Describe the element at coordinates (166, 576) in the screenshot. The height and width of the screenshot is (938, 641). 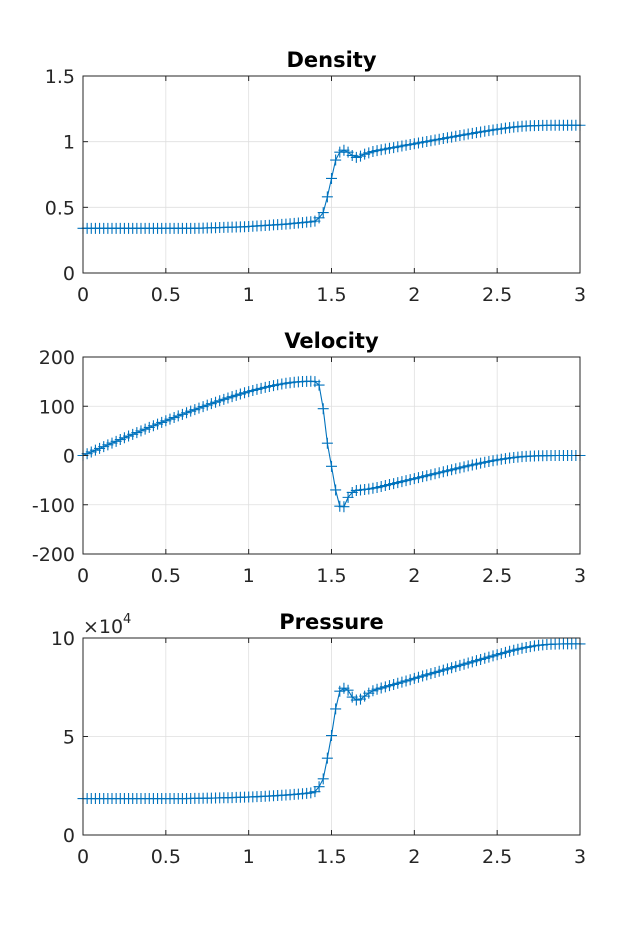
I see `velocity-x-tick-label: 0.5` at that location.